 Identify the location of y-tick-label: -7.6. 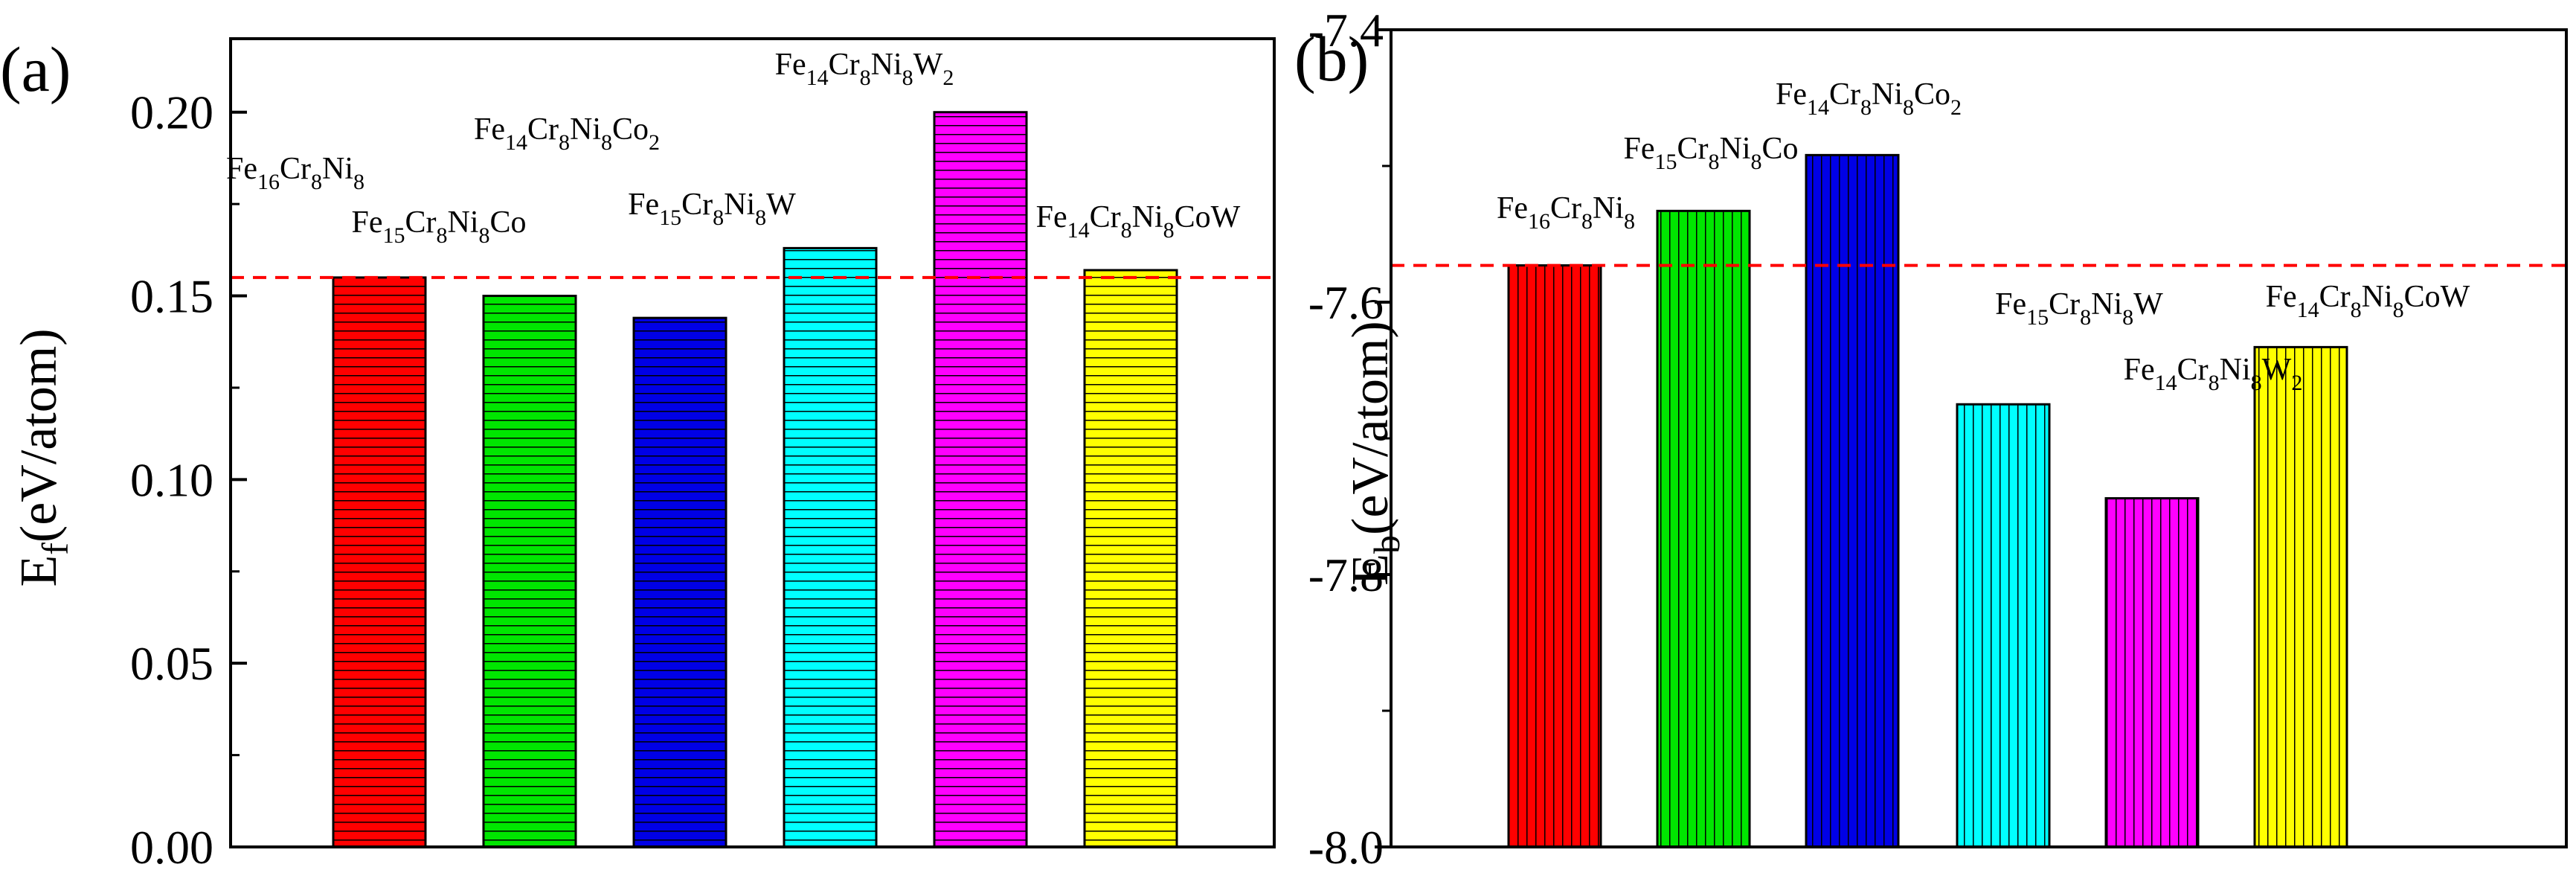
(1346, 302).